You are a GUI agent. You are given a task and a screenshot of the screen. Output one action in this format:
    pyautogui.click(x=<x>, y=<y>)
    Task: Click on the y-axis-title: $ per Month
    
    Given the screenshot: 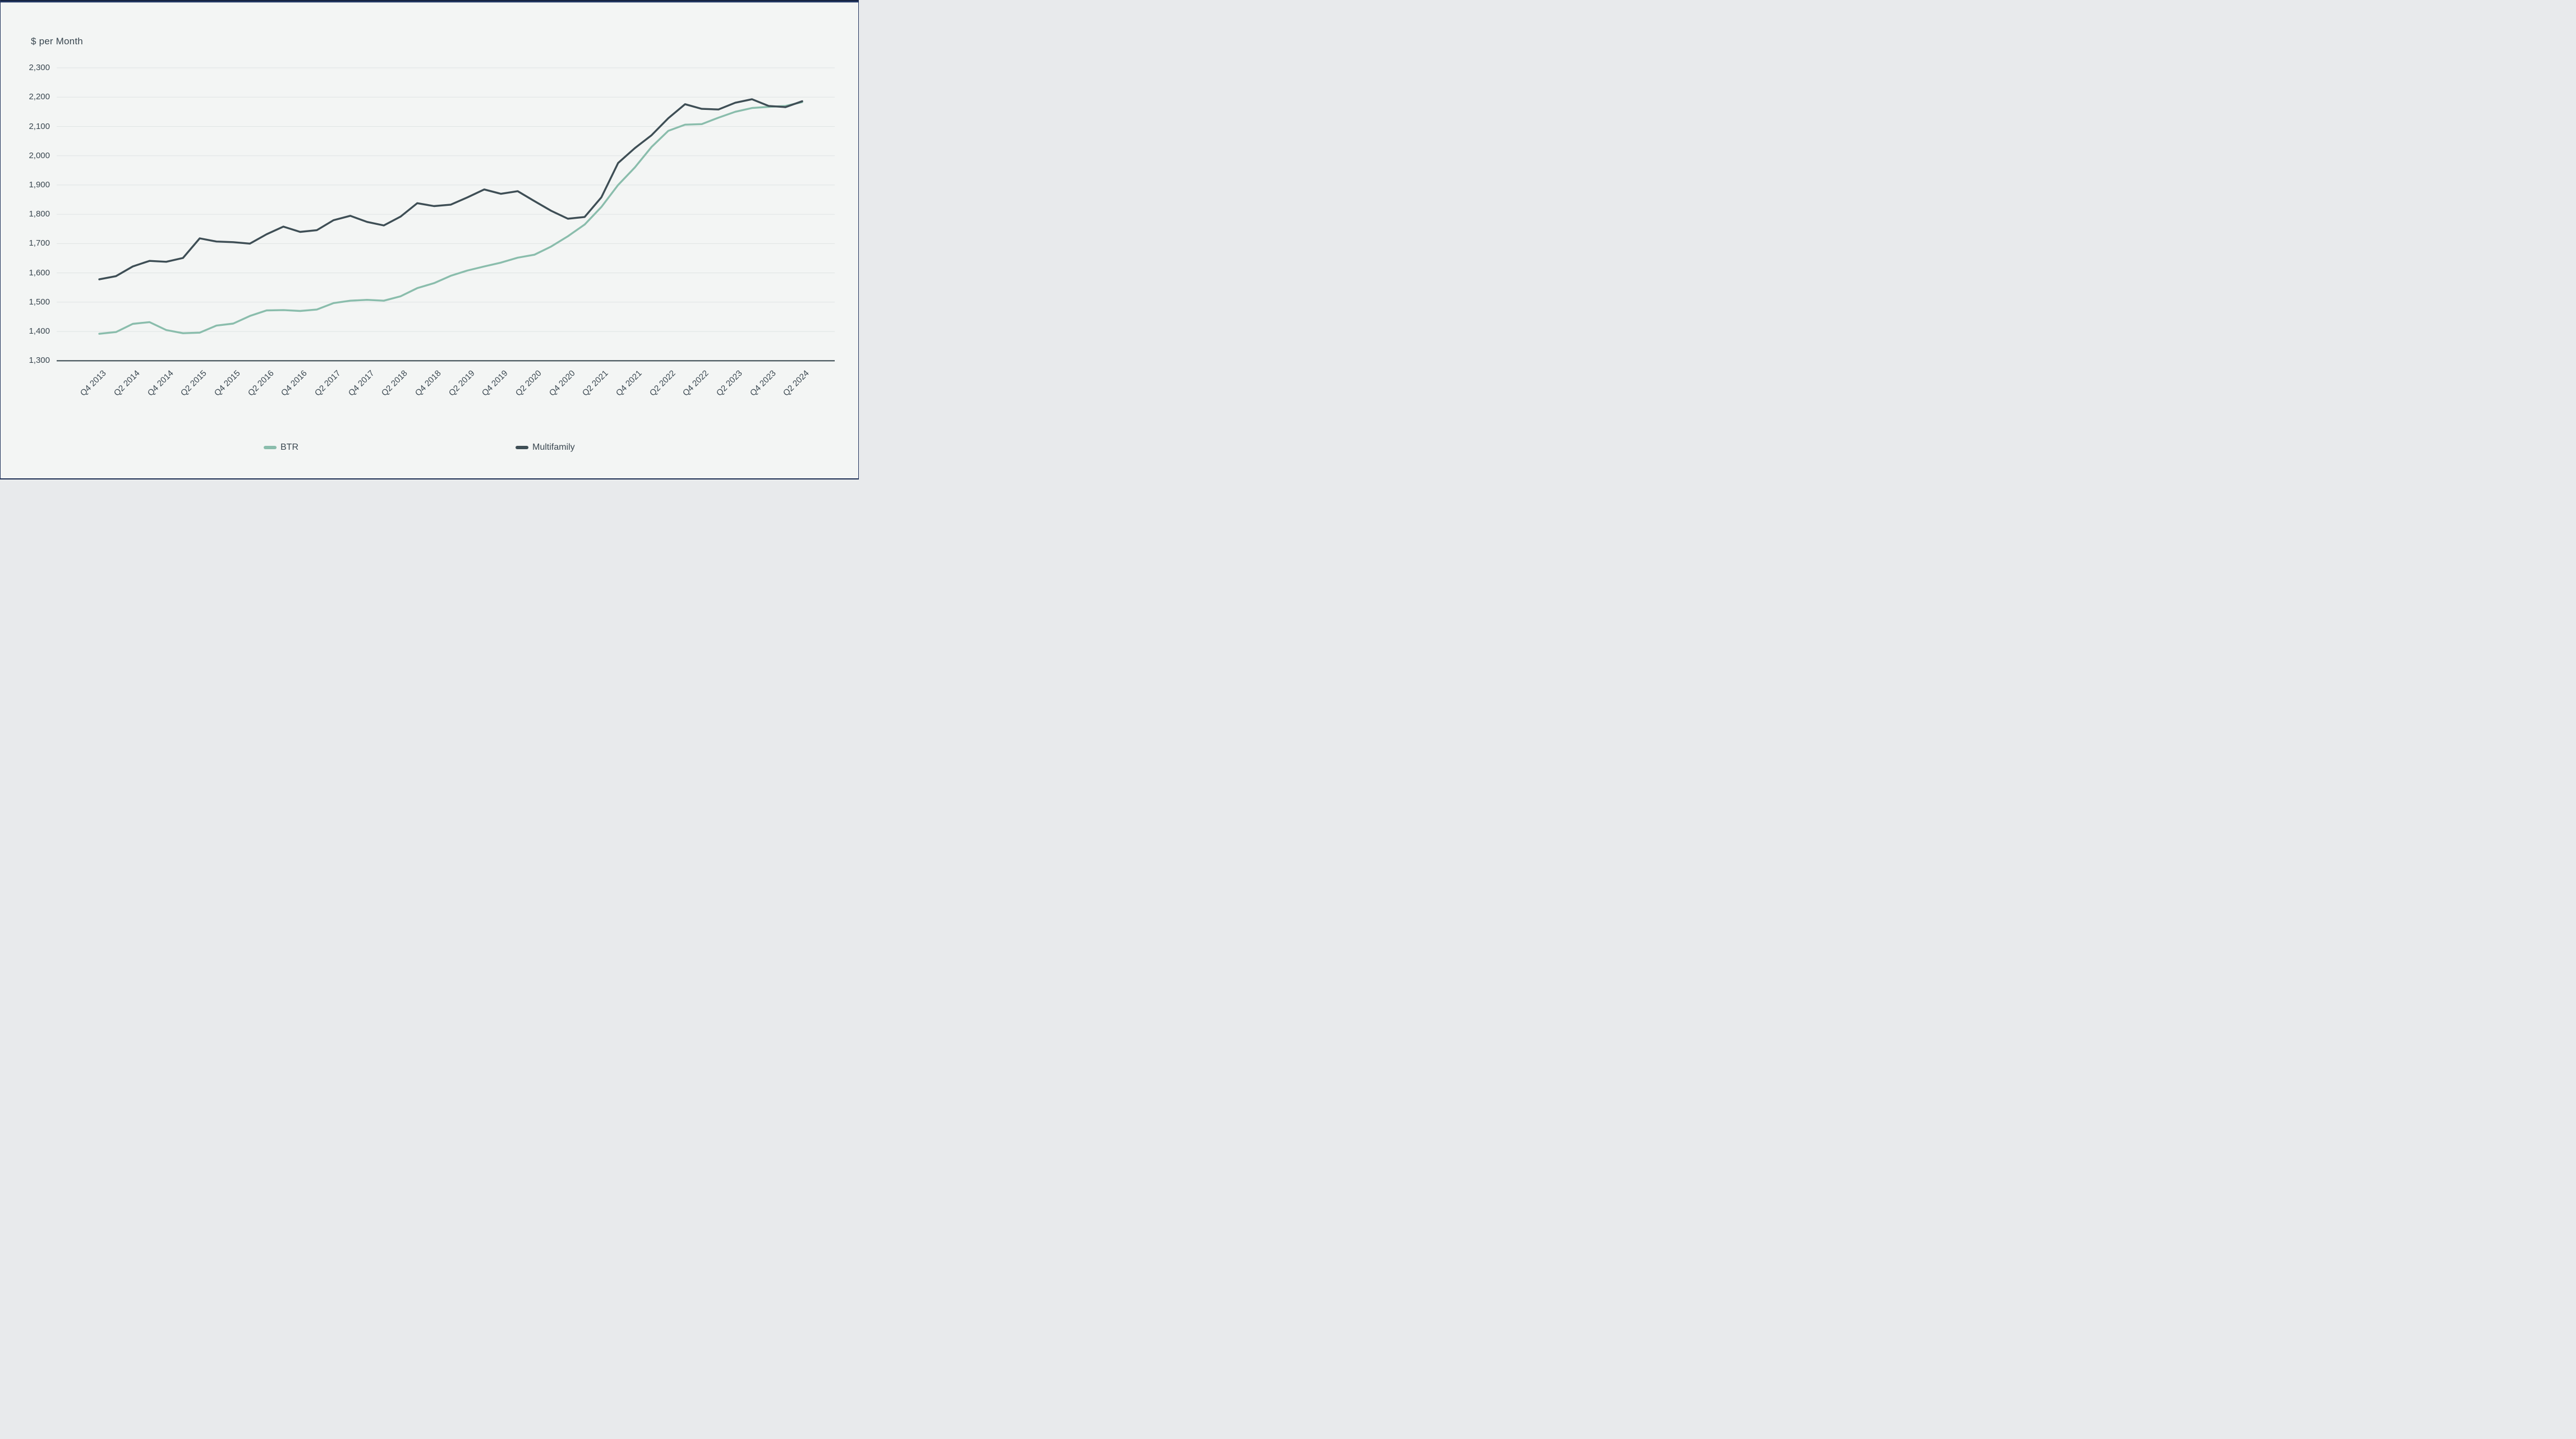 What is the action you would take?
    pyautogui.click(x=57, y=41)
    